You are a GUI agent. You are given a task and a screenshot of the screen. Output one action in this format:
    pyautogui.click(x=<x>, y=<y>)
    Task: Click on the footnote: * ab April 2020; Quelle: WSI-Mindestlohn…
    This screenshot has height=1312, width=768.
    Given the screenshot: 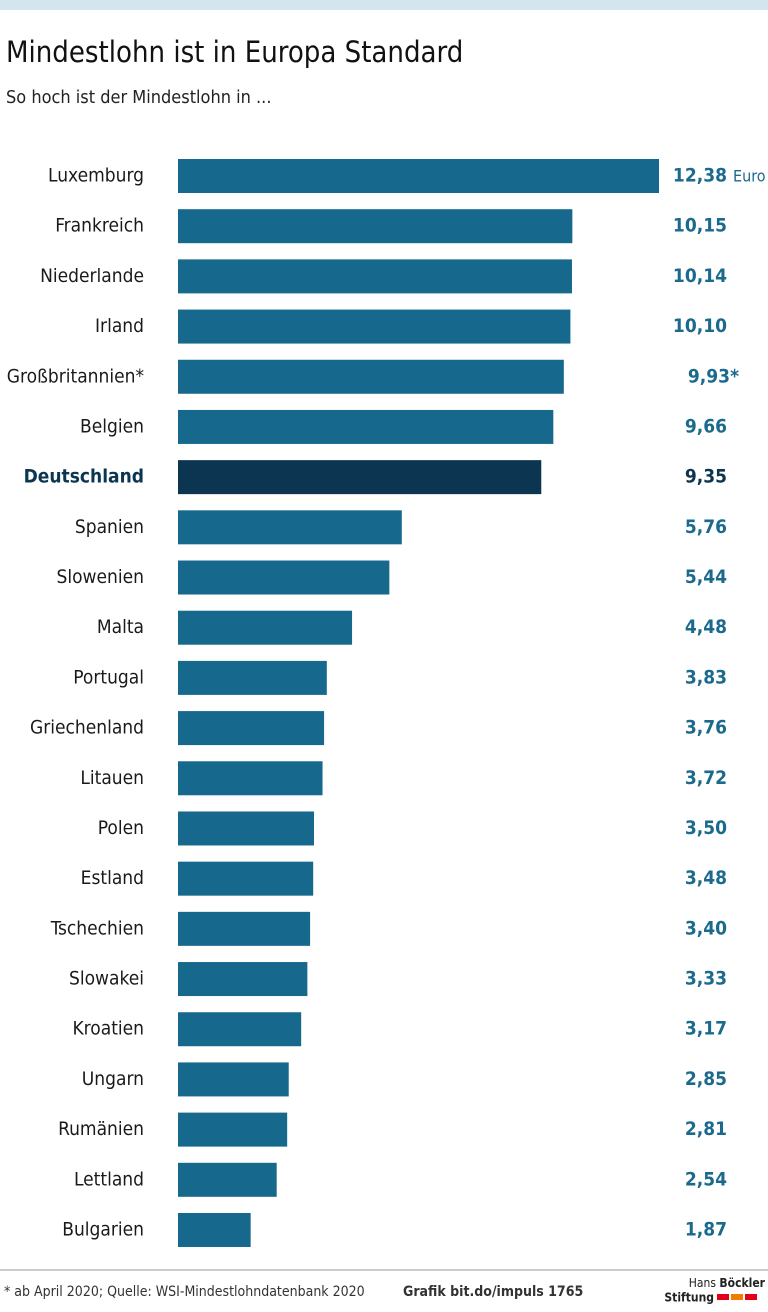 What is the action you would take?
    pyautogui.click(x=184, y=1292)
    